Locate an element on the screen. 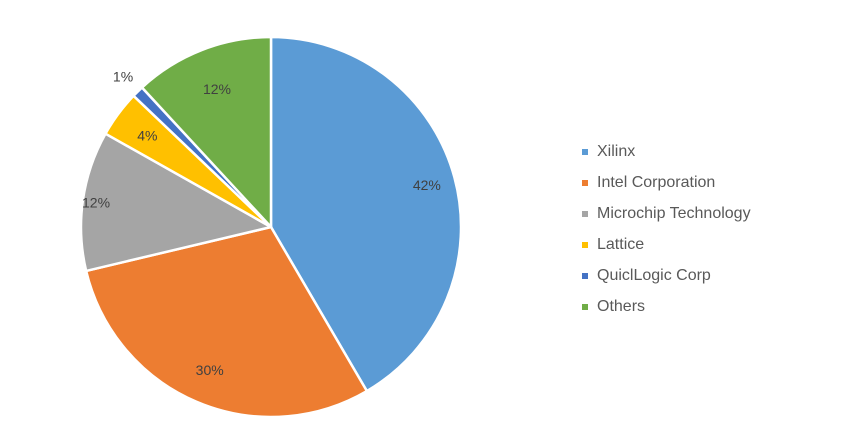 The image size is (852, 443). legend-item: Microchip Technology is located at coordinates (666, 213).